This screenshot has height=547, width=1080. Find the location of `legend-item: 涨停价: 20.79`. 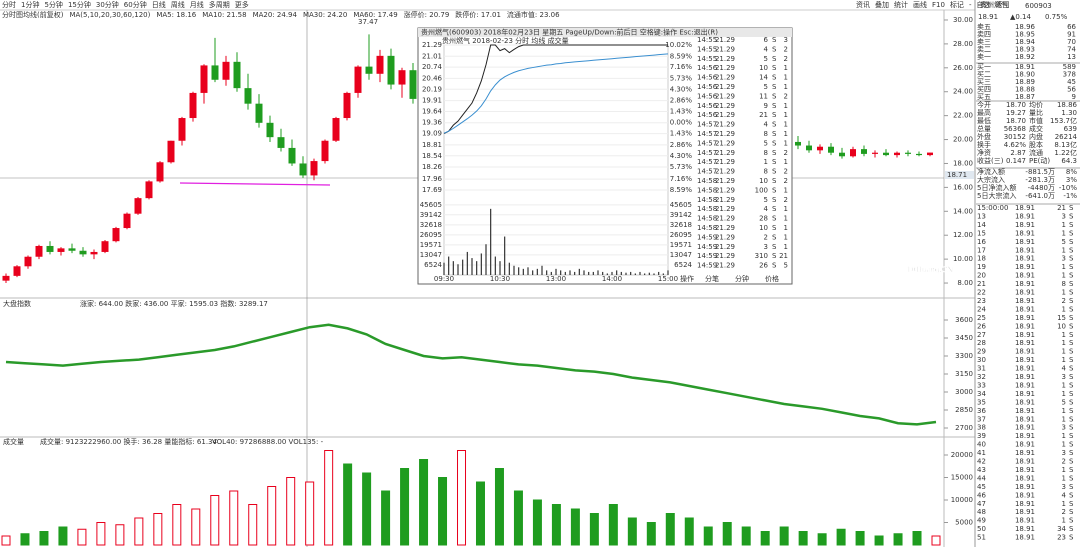

legend-item: 涨停价: 20.79 is located at coordinates (427, 14).